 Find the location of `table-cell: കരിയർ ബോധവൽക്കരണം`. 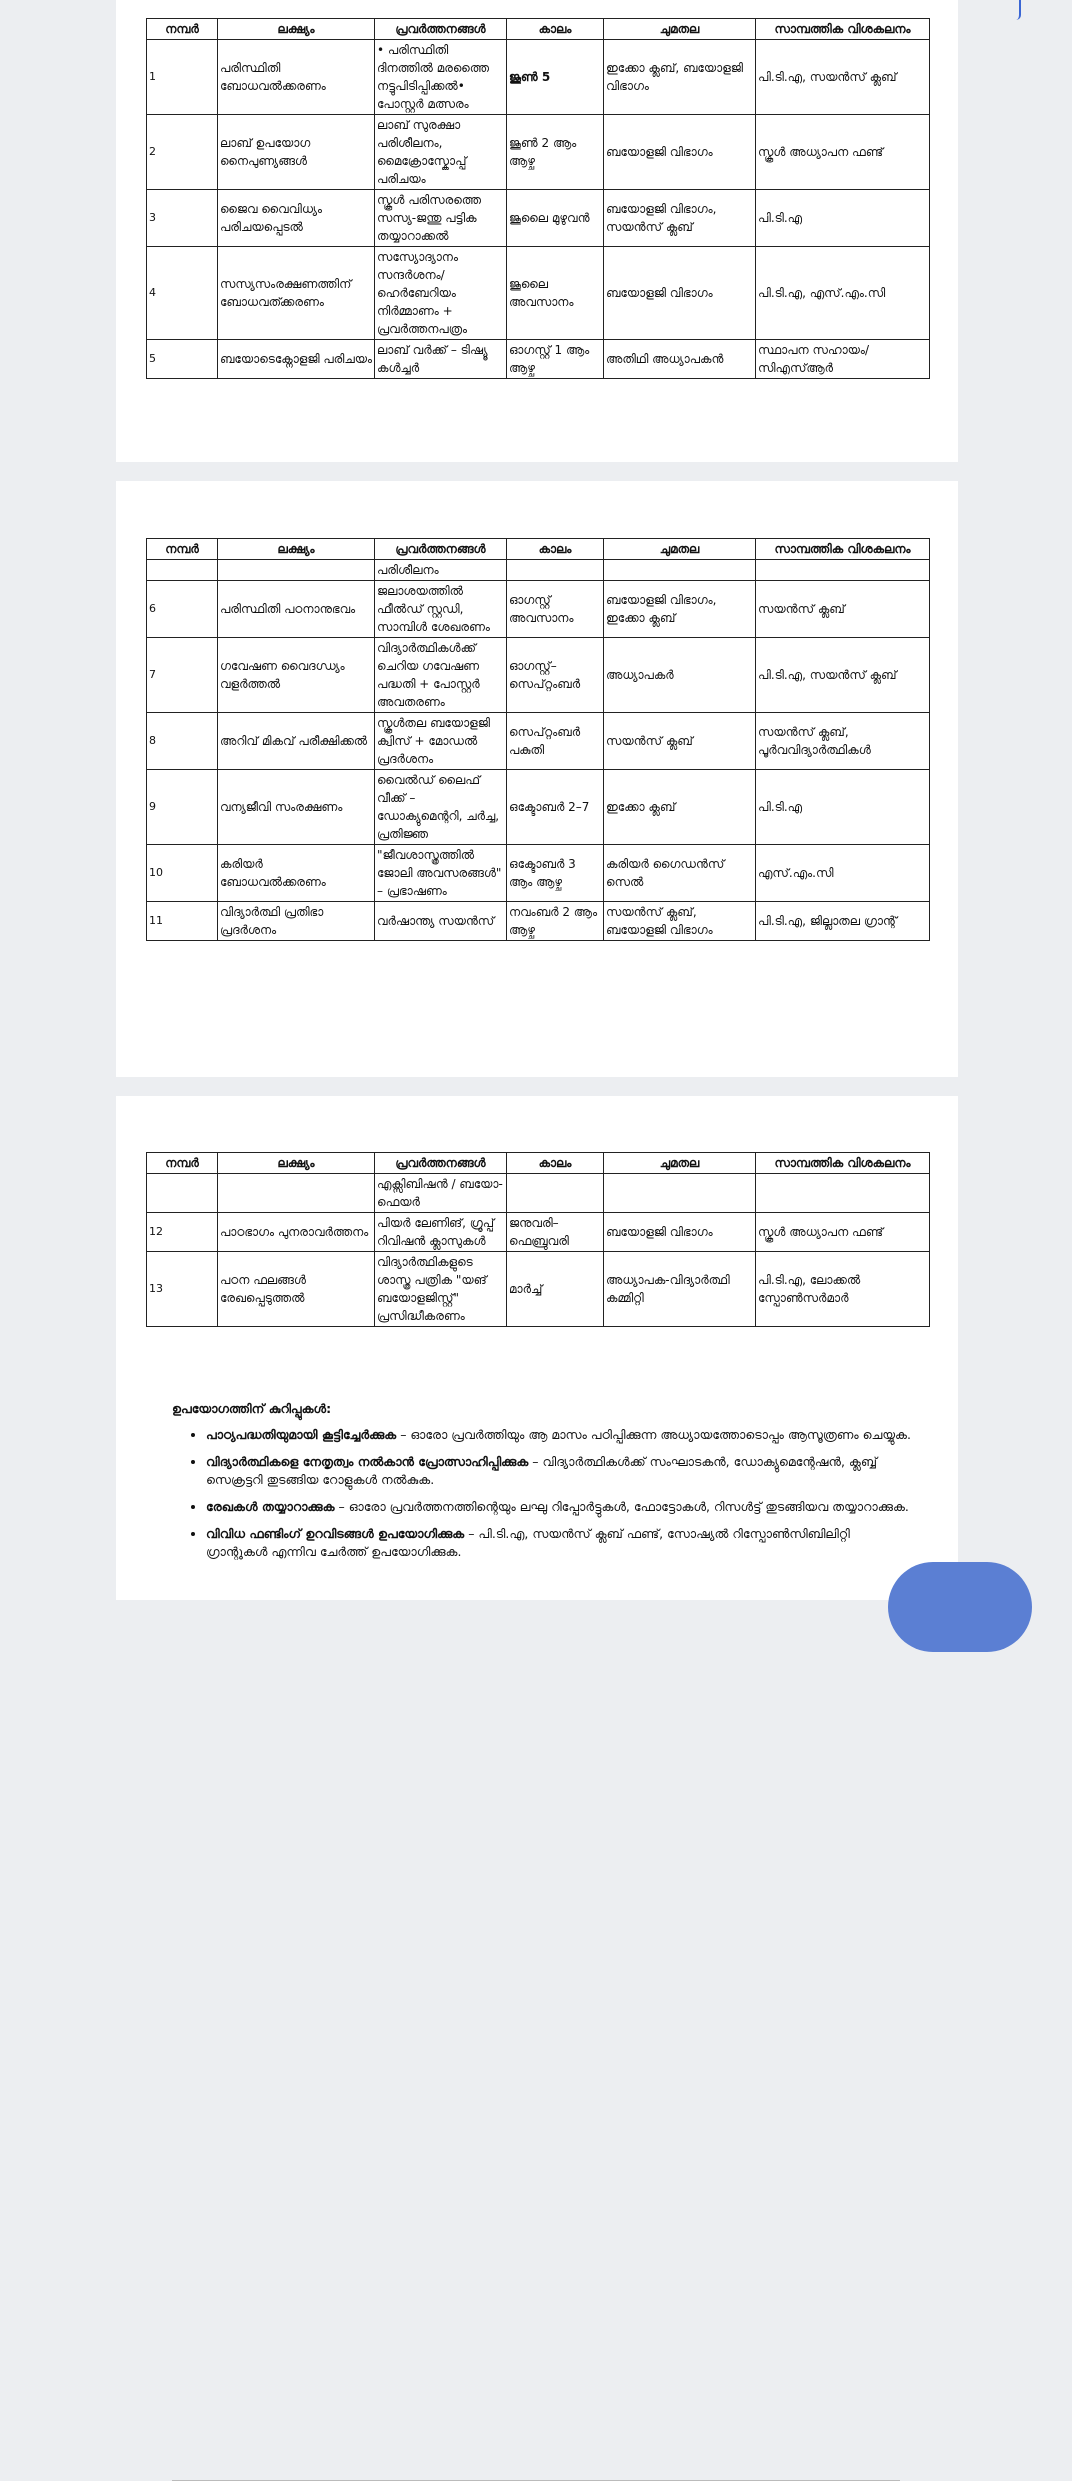

table-cell: കരിയർ ബോധവൽക്കരണം is located at coordinates (296, 873).